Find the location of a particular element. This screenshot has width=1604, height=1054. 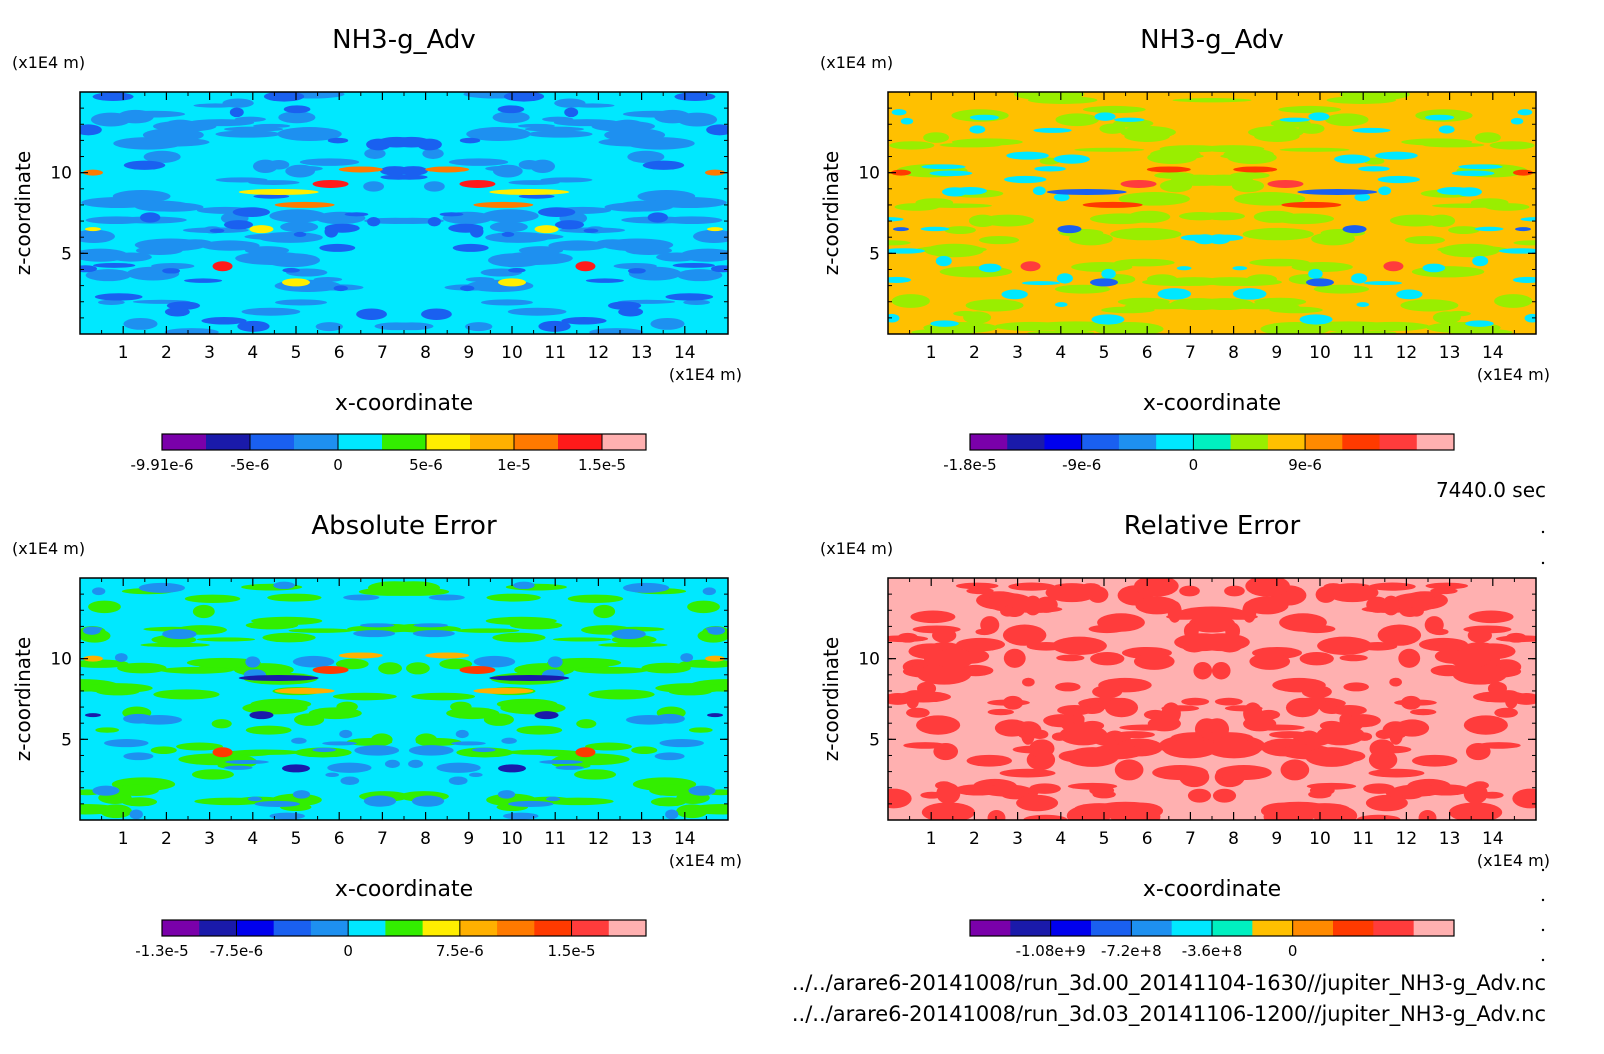

x-tick-label: 13 is located at coordinates (642, 839).